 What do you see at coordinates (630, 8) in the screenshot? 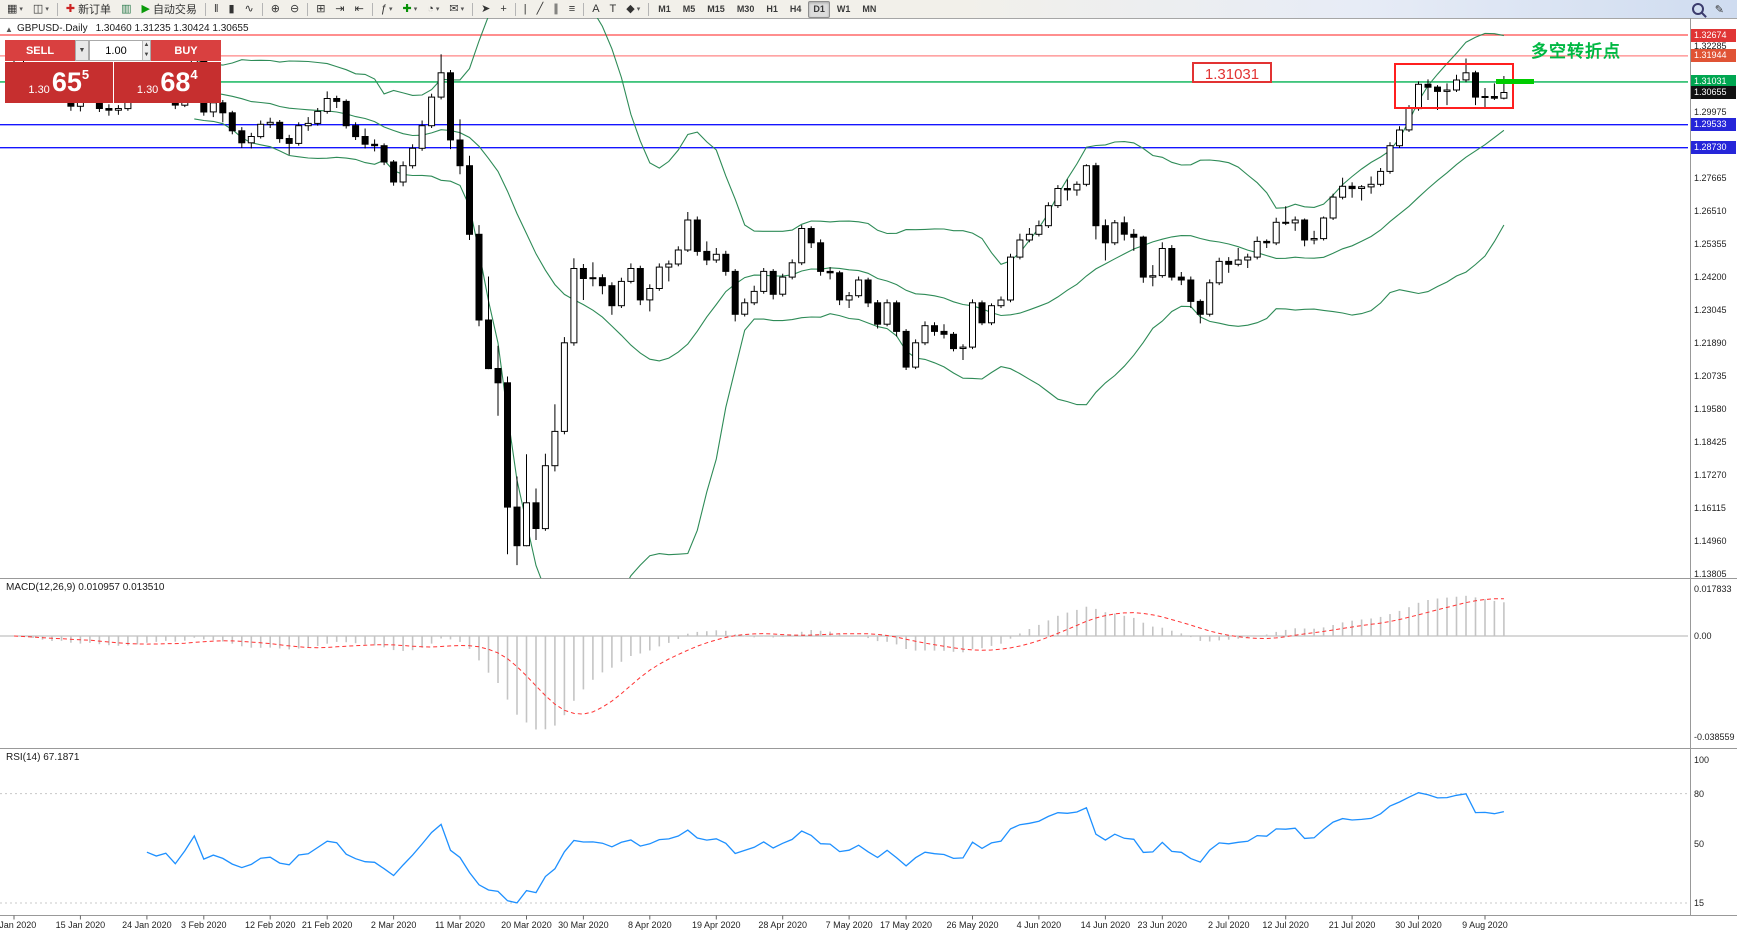
I see `shapes-icon: ◆` at bounding box center [630, 8].